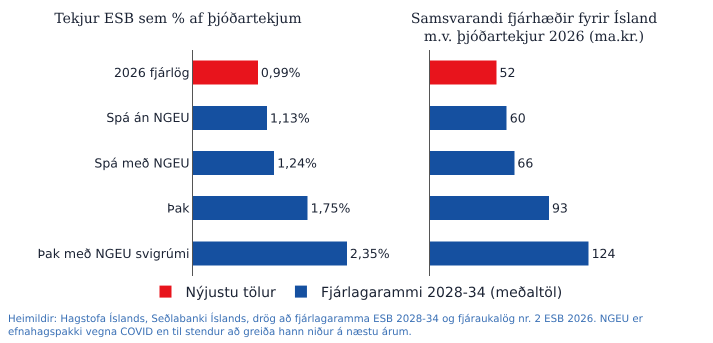  Describe the element at coordinates (560, 208) in the screenshot. I see `data-label: 93` at that location.